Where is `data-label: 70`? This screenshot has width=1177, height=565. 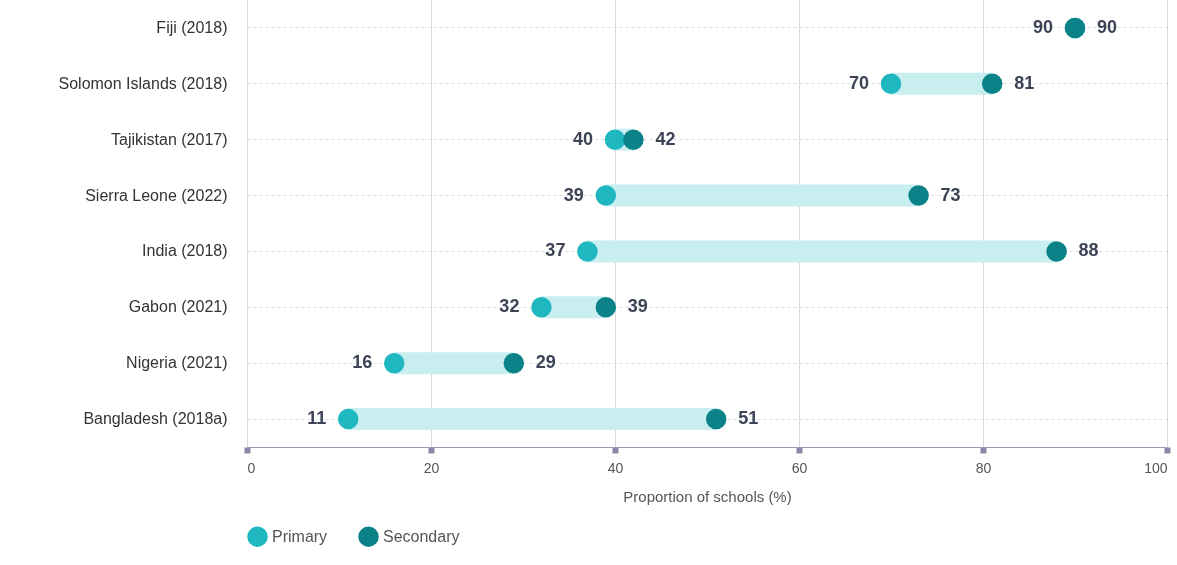 data-label: 70 is located at coordinates (858, 82).